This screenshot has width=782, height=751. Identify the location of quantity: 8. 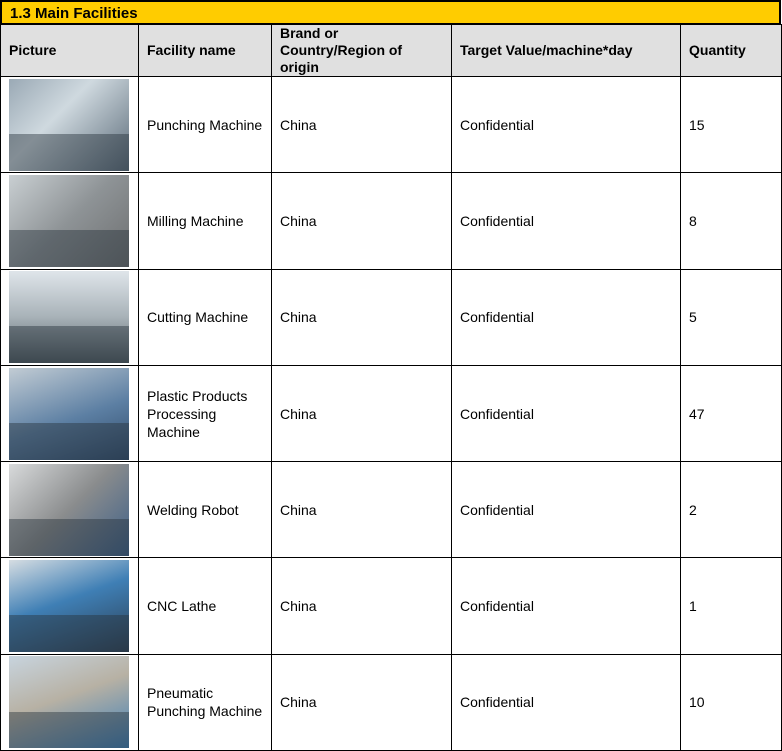
(731, 221).